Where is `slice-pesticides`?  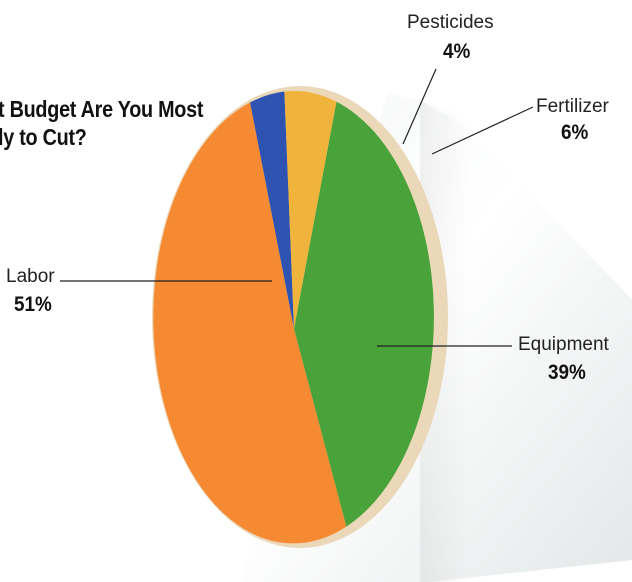 slice-pesticides is located at coordinates (272, 210).